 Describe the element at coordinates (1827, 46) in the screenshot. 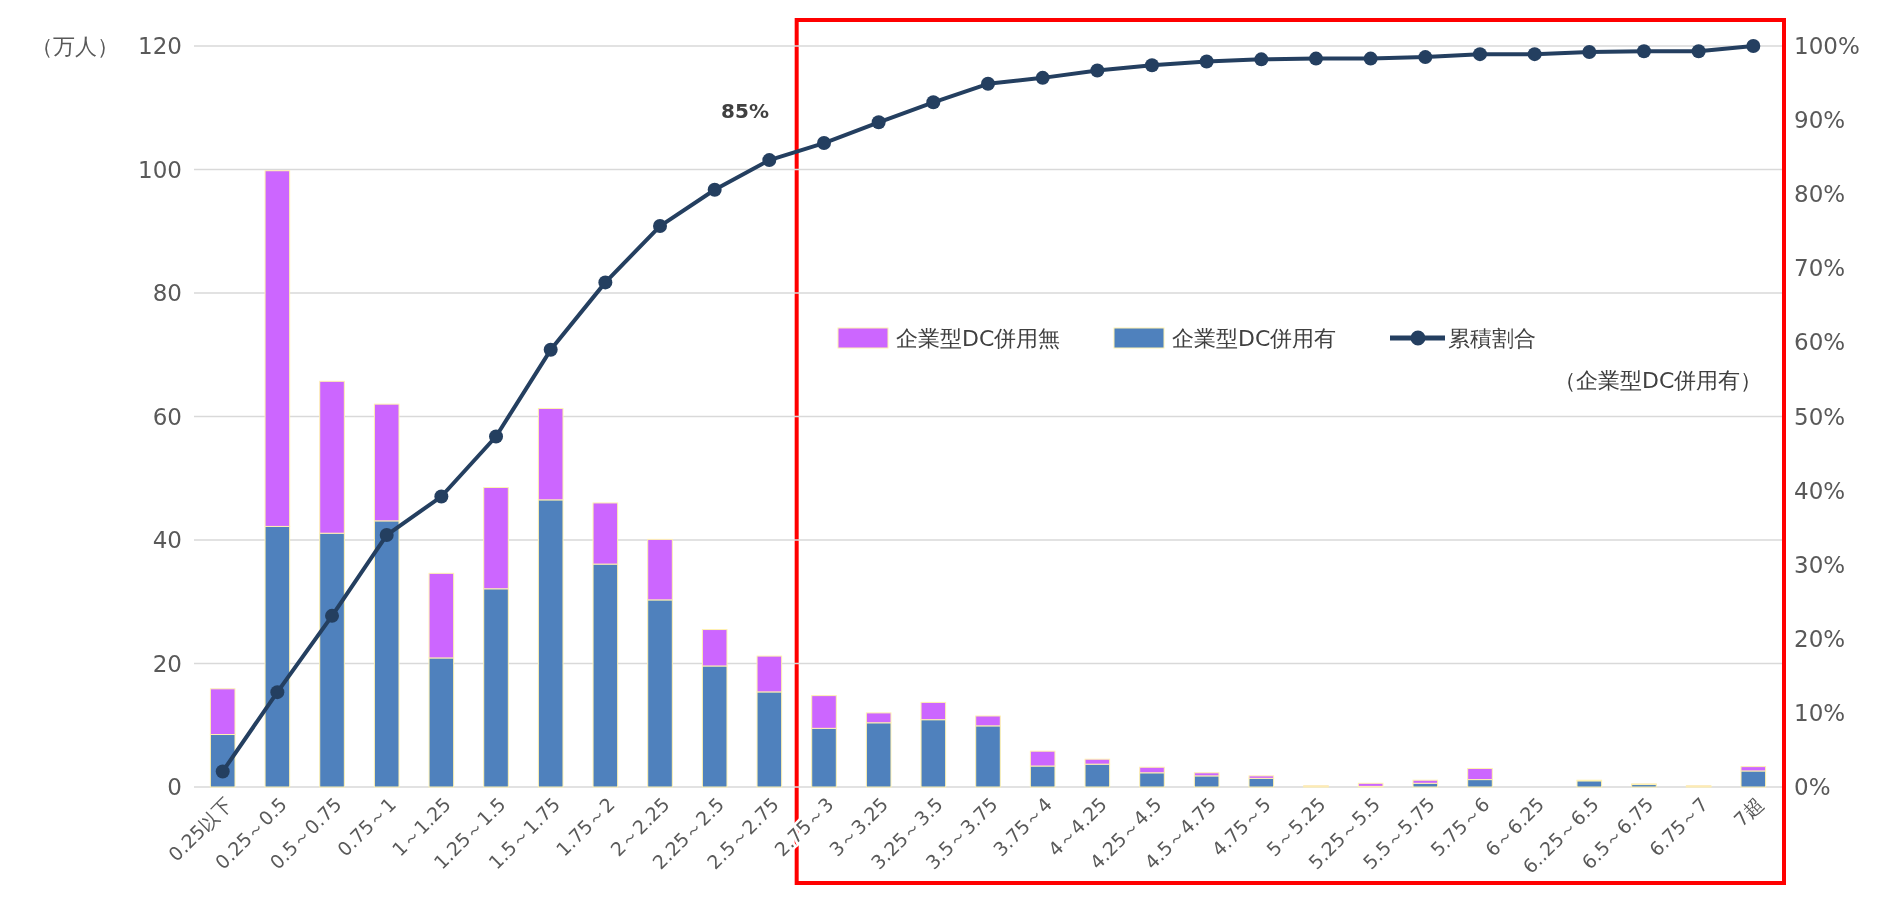

I see `y2-tick-label: 100%` at that location.